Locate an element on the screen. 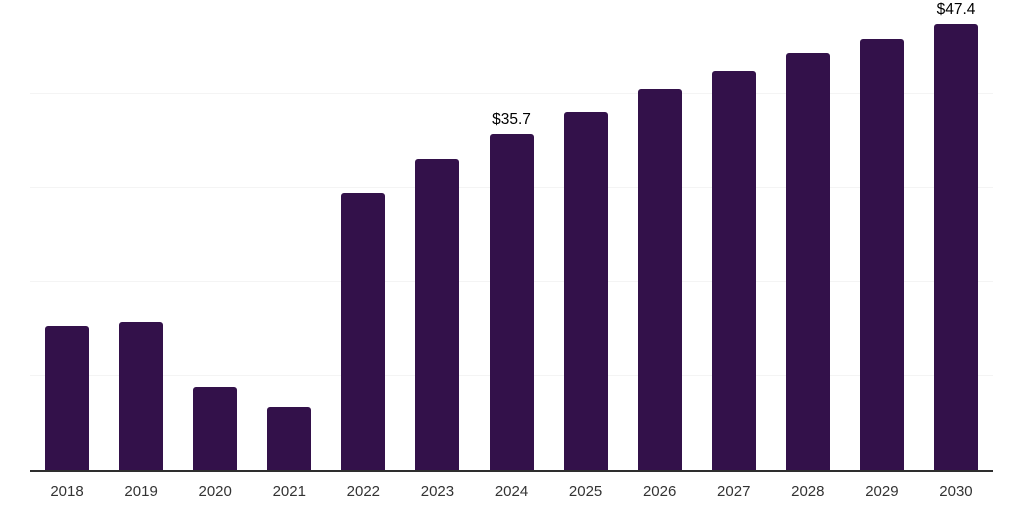 This screenshot has height=512, width=1024. x-tick-2025: 2025 is located at coordinates (585, 491).